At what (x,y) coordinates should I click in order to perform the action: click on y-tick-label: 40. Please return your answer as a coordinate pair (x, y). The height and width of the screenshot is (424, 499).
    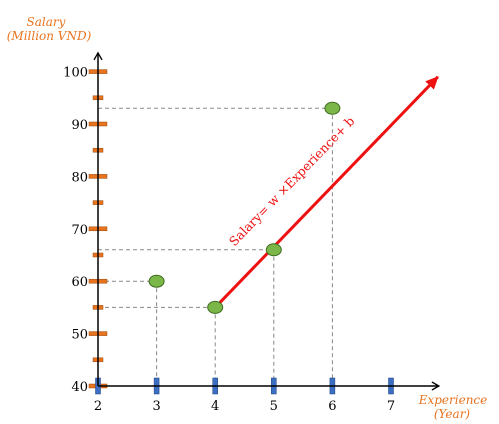
    Looking at the image, I should click on (79, 387).